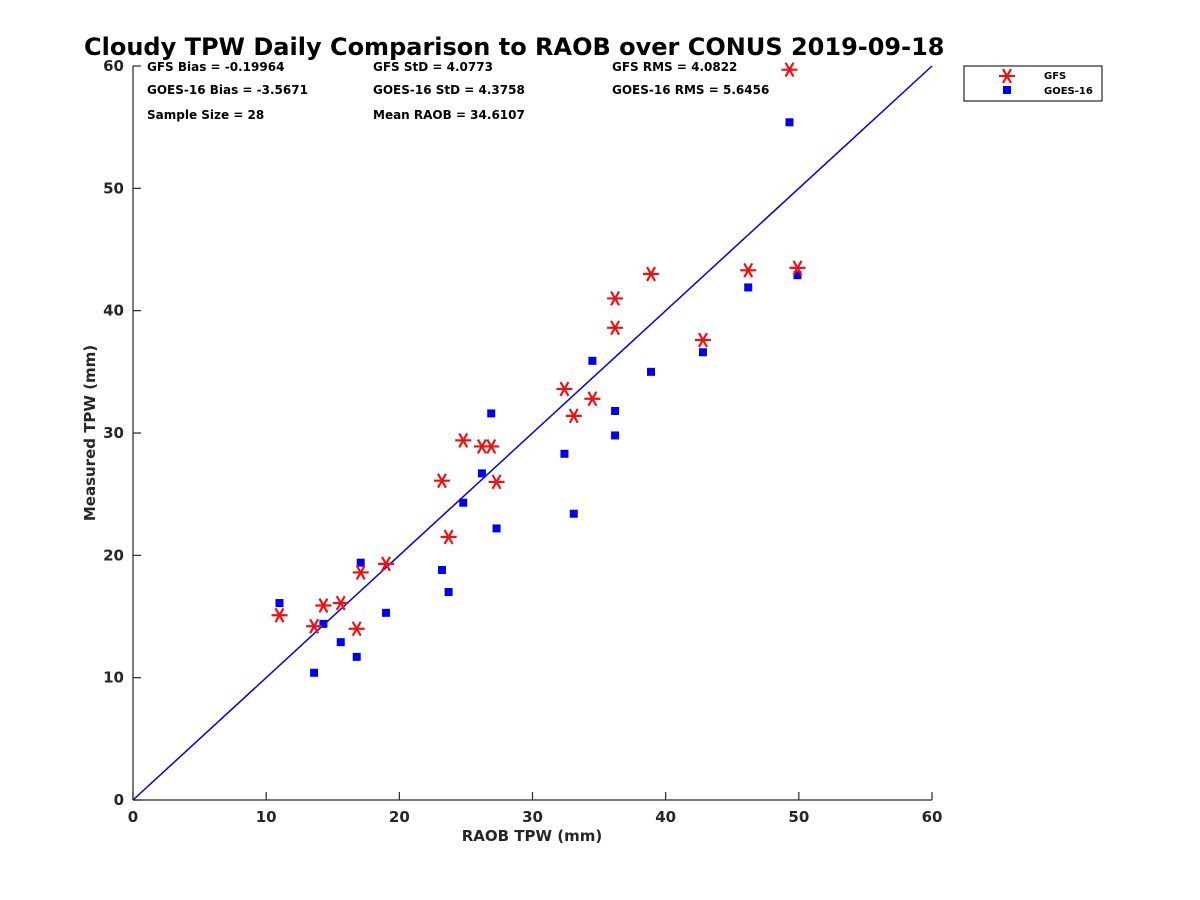  Describe the element at coordinates (113, 433) in the screenshot. I see `y-tick-label: 30` at that location.